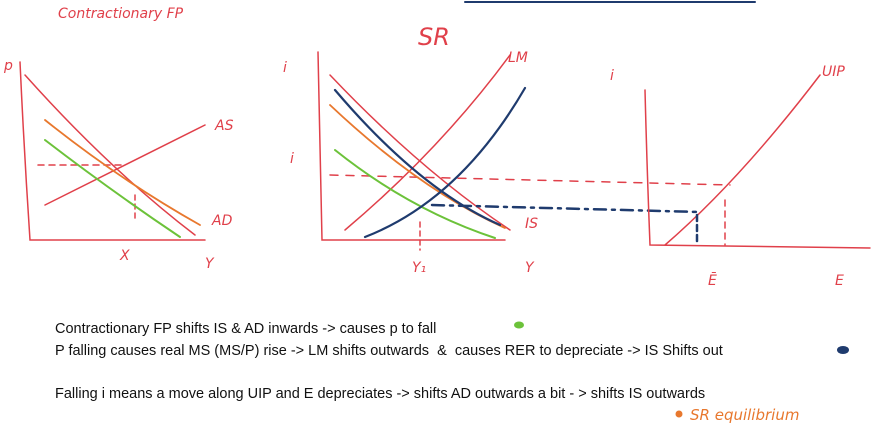 The height and width of the screenshot is (433, 877). What do you see at coordinates (531, 224) in the screenshot?
I see `curve-label: IS` at bounding box center [531, 224].